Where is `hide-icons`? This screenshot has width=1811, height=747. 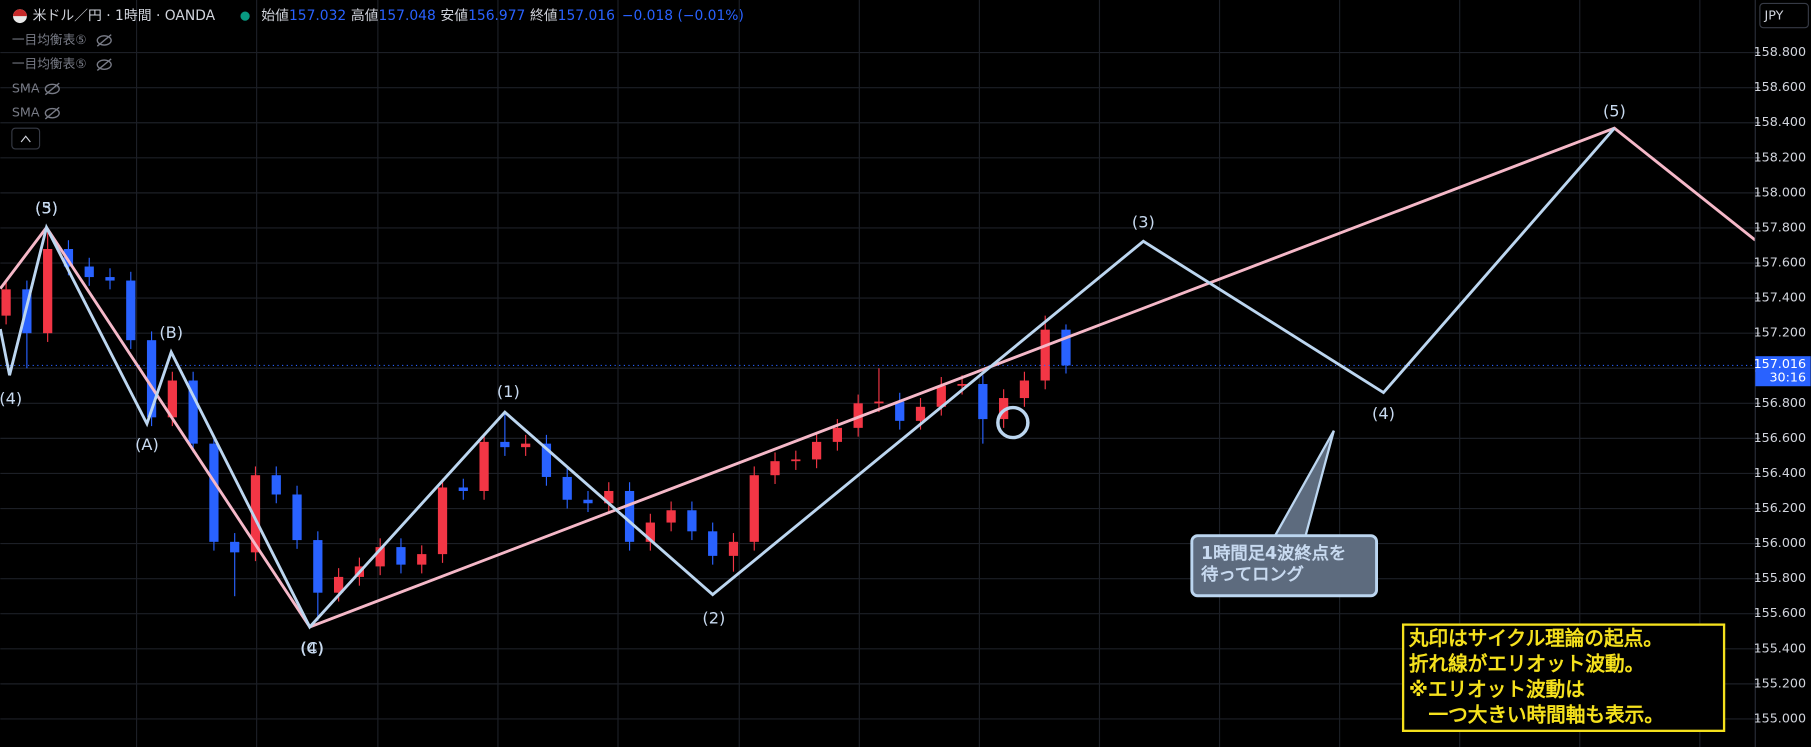
hide-icons is located at coordinates (78, 77).